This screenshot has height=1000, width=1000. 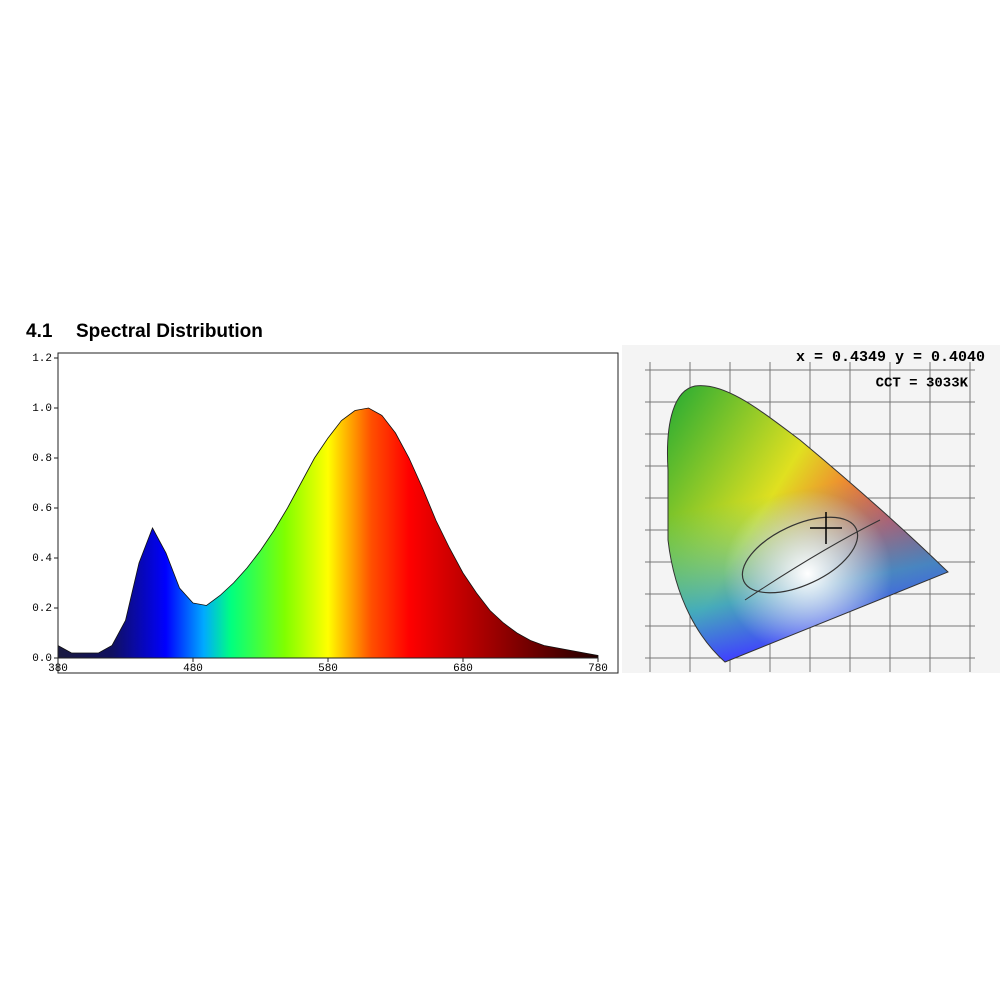 I want to click on section-number: 4.1, so click(x=39, y=331).